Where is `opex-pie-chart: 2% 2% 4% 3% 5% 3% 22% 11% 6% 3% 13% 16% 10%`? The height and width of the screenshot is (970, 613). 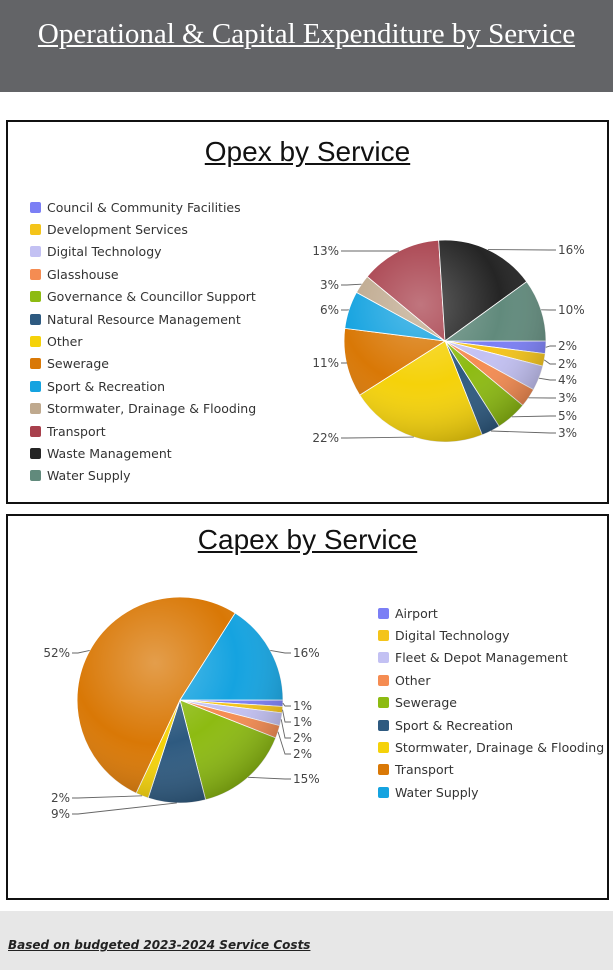 opex-pie-chart: 2% 2% 4% 3% 5% 3% 22% 11% 6% 3% 13% 16% 10% is located at coordinates (448, 342).